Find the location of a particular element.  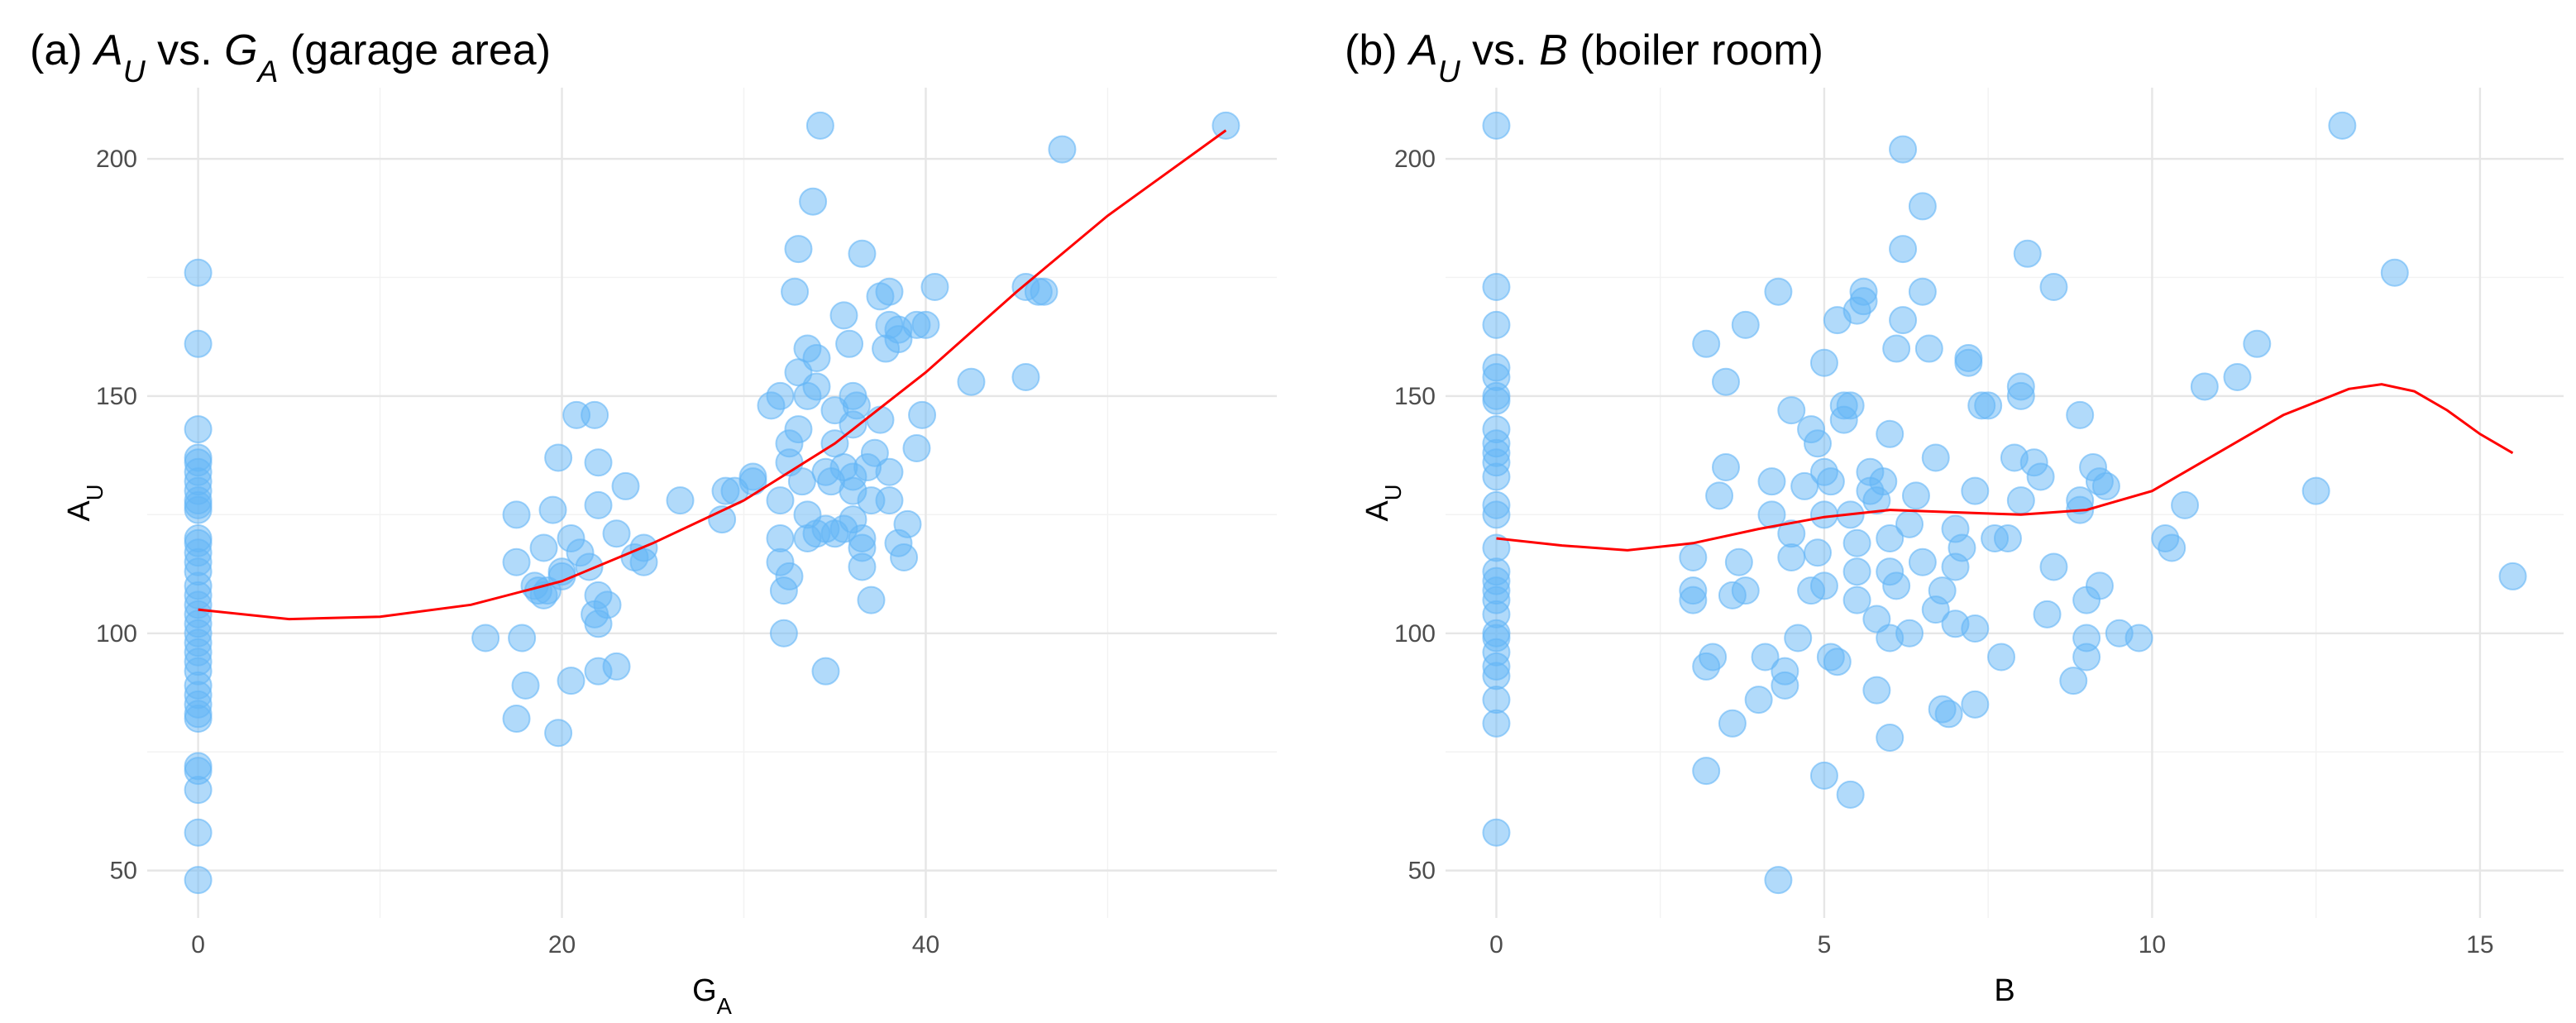

text-part: U is located at coordinates (1449, 71).